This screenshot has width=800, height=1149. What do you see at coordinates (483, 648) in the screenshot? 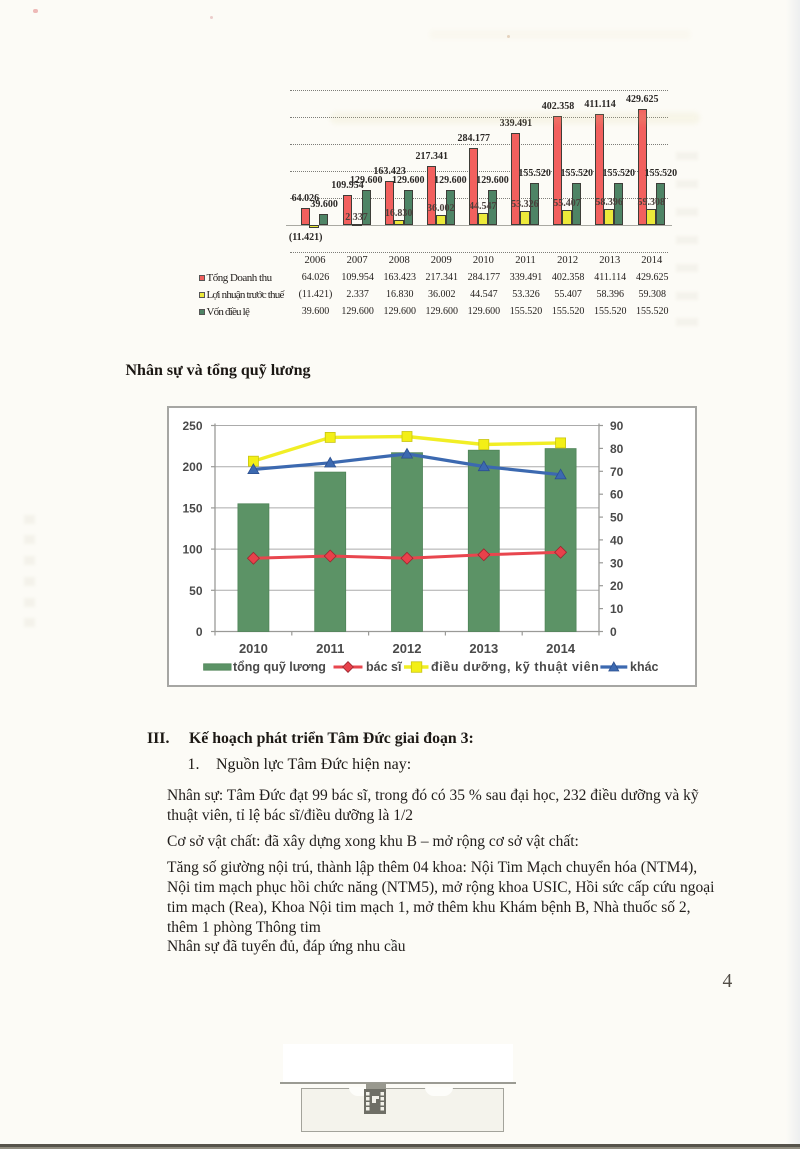
I see `svg-text: 2013` at bounding box center [483, 648].